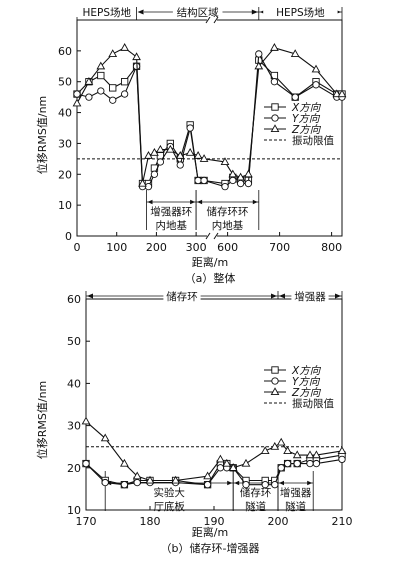 The height and width of the screenshot is (564, 411). Describe the element at coordinates (306, 371) in the screenshot. I see `panel-b-legend-label: X方向` at that location.